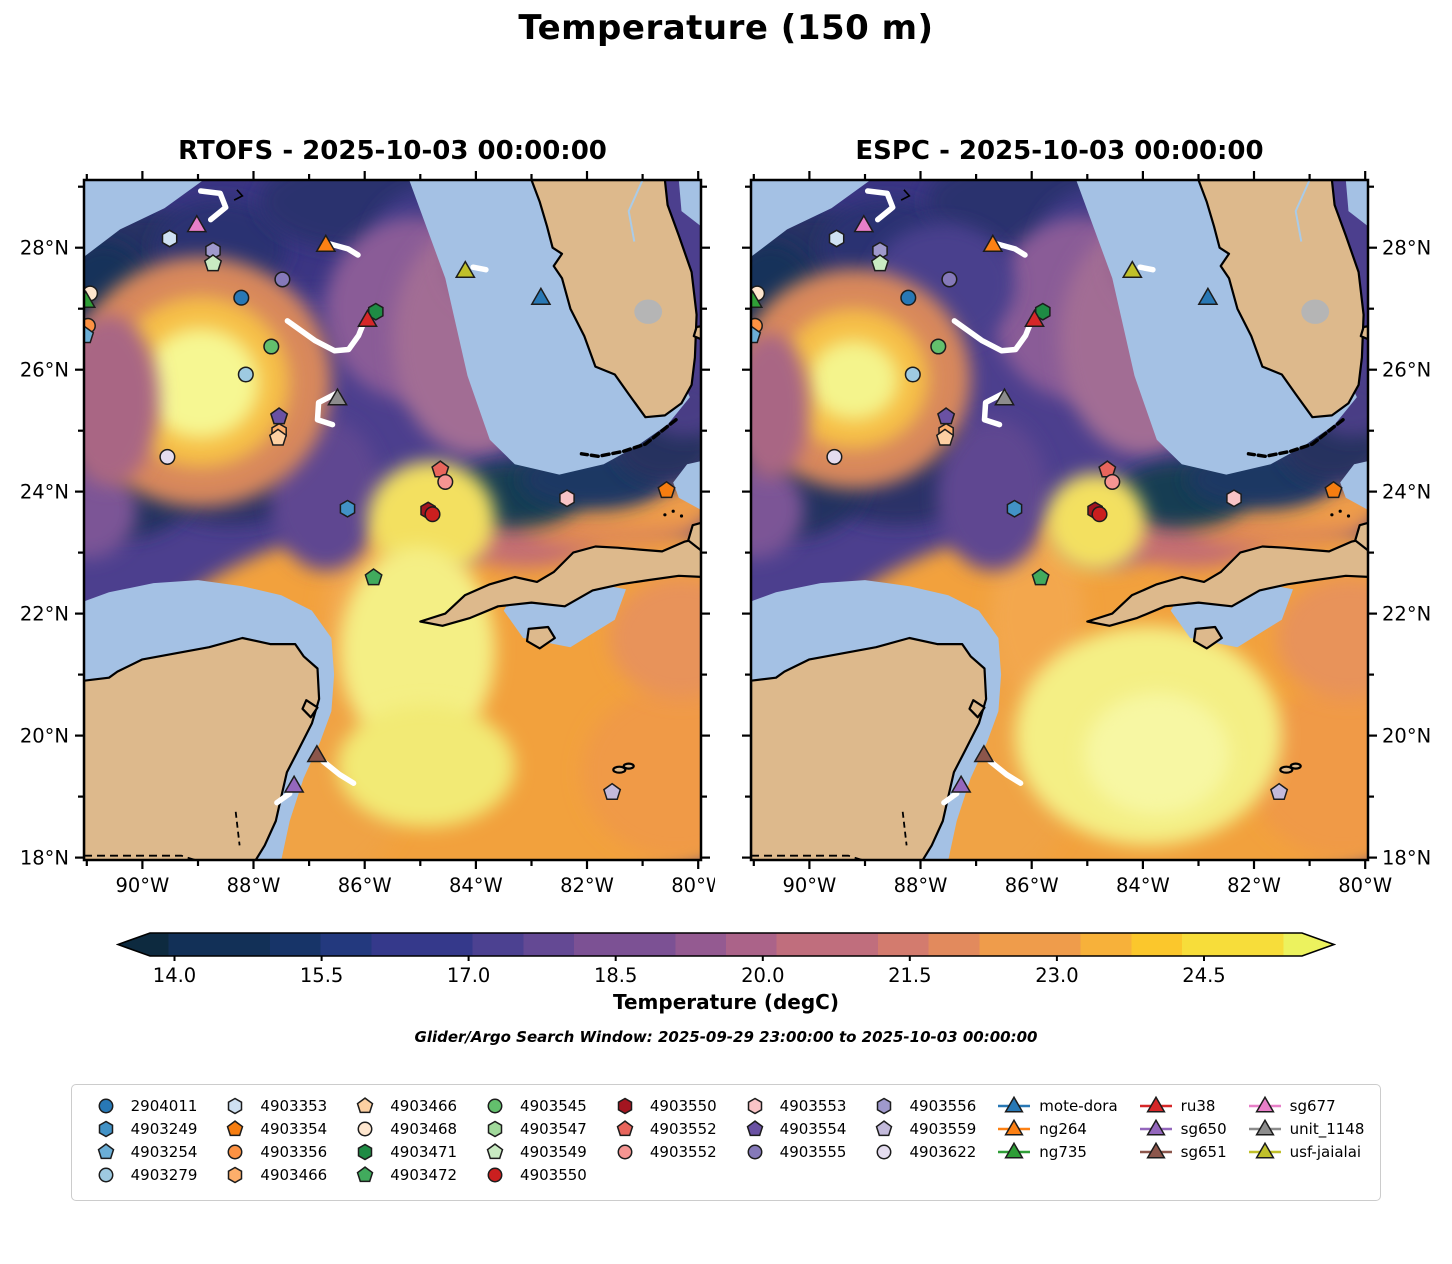 Image resolution: width=1452 pixels, height=1264 pixels. What do you see at coordinates (1182, 1140) in the screenshot?
I see `legend-column-8: ru38 sg650 sg651` at bounding box center [1182, 1140].